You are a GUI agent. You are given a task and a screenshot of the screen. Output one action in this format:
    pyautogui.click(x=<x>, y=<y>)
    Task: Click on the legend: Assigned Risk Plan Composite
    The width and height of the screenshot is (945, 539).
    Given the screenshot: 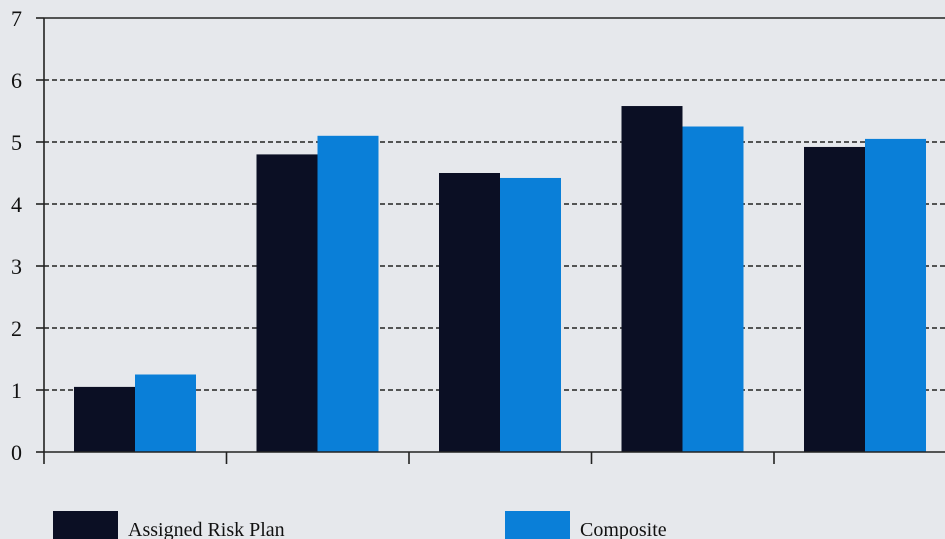 What is the action you would take?
    pyautogui.click(x=360, y=525)
    